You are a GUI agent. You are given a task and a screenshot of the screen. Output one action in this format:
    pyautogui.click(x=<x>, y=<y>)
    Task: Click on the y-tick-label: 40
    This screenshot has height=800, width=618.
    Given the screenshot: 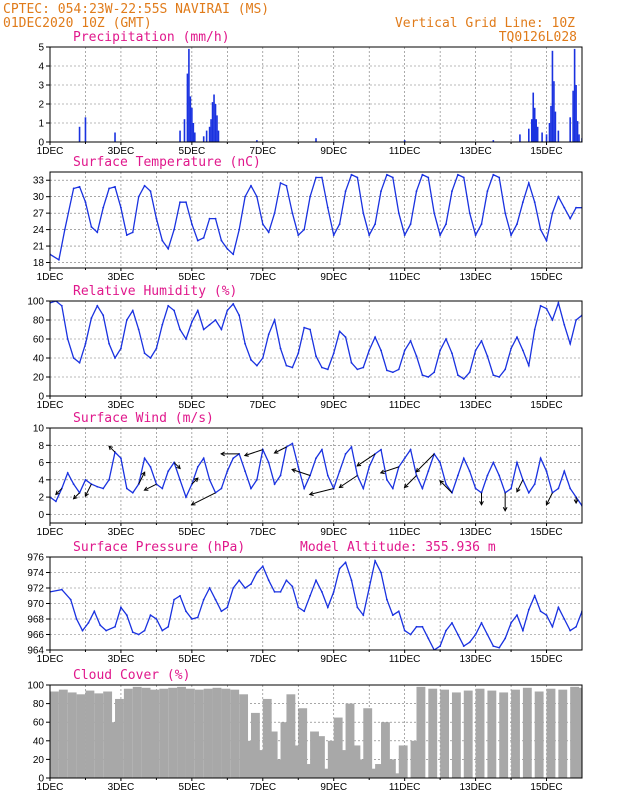 What is the action you would take?
    pyautogui.click(x=39, y=741)
    